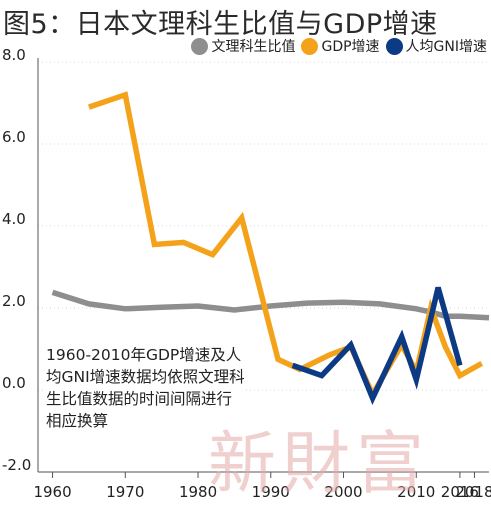 The width and height of the screenshot is (491, 507). Describe the element at coordinates (16, 465) in the screenshot. I see `y-tick-label: -2.0` at that location.